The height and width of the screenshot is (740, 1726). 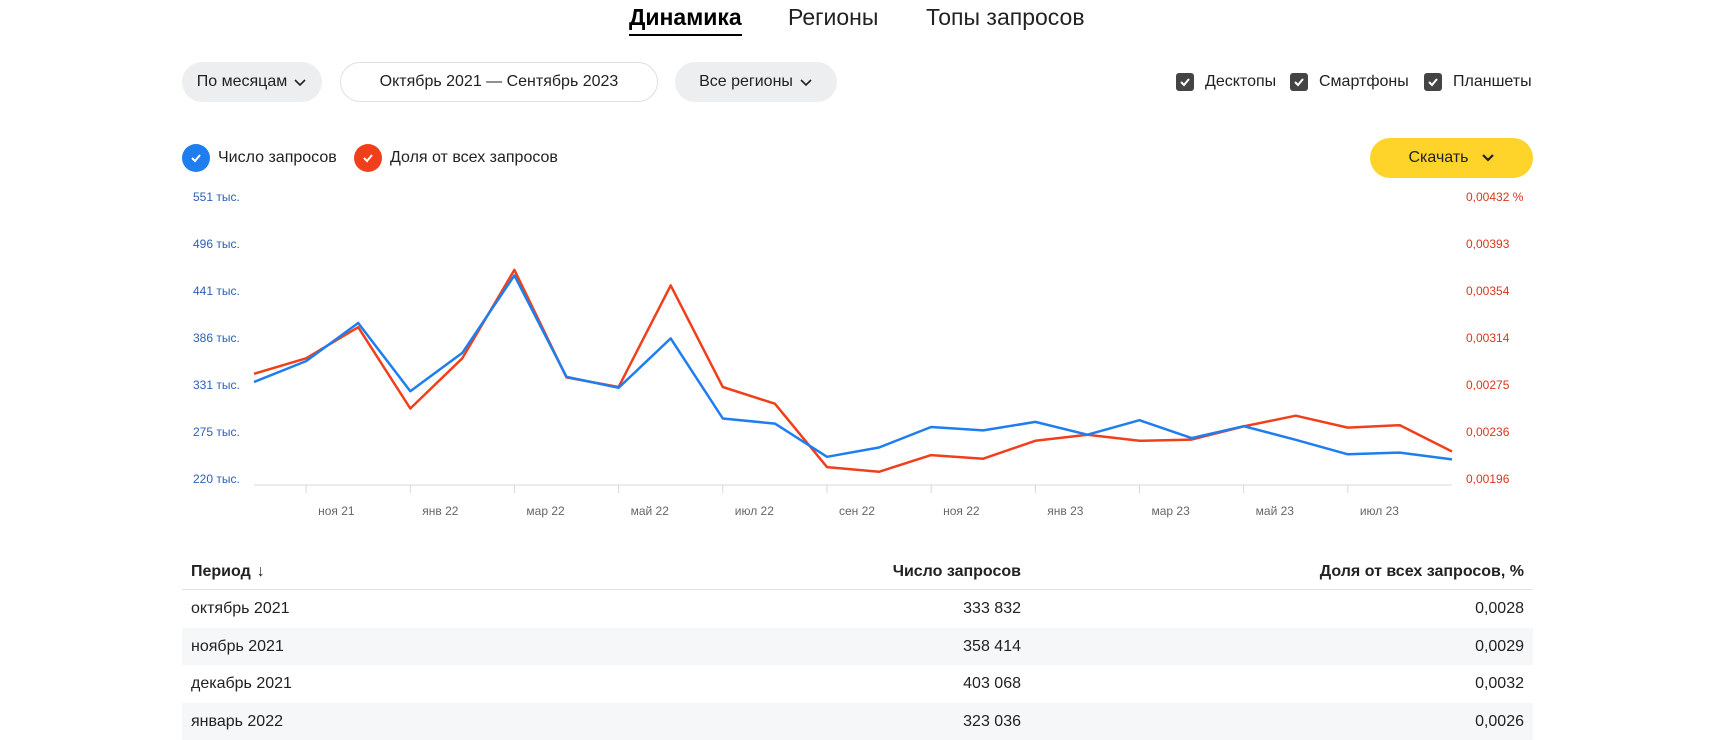 What do you see at coordinates (992, 647) in the screenshot?
I see `cell-count: 358 414` at bounding box center [992, 647].